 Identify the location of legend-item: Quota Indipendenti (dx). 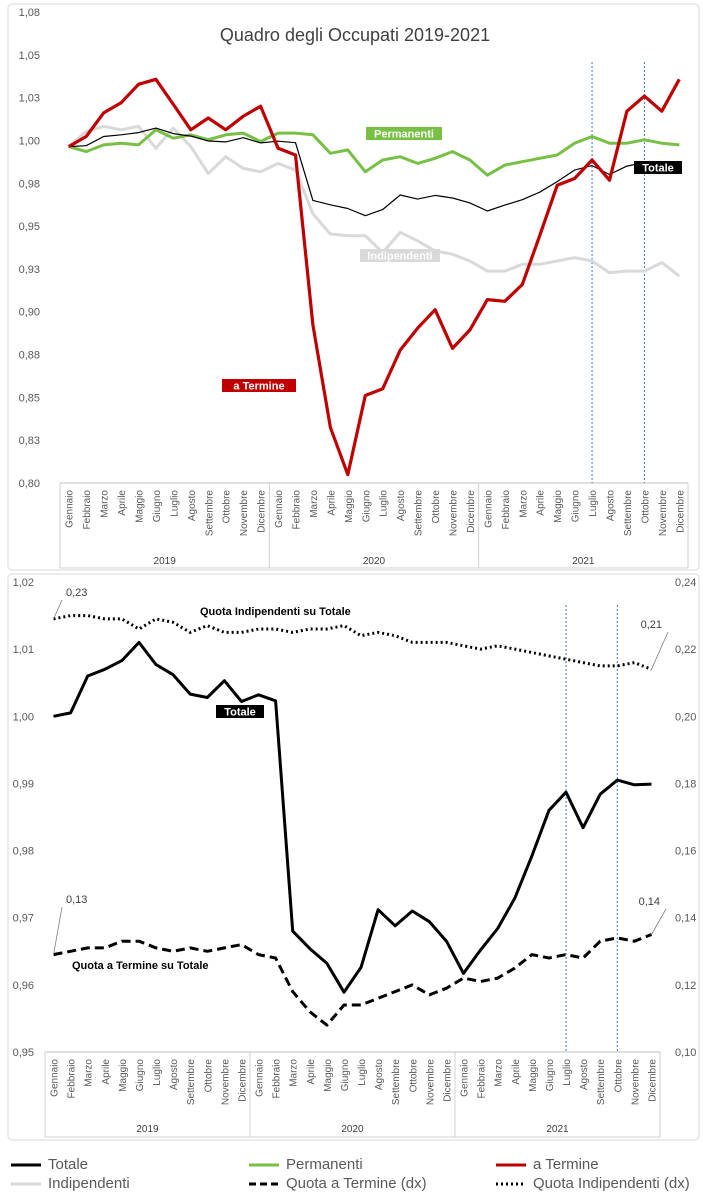
(592, 1183).